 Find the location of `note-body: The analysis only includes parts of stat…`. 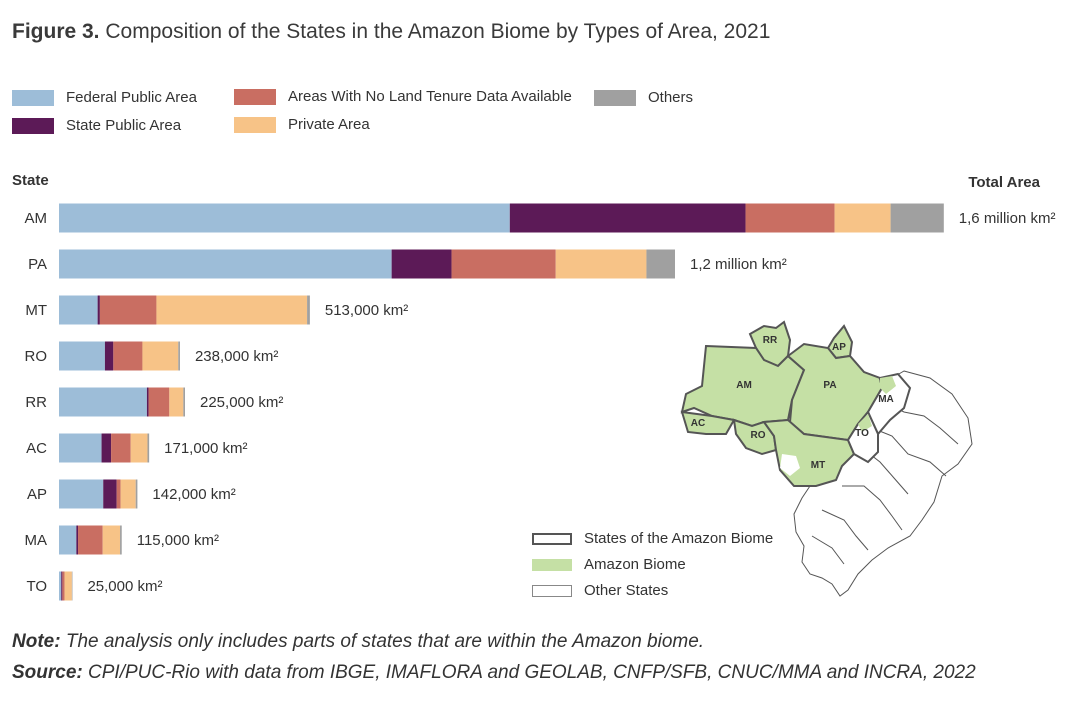

note-body: The analysis only includes parts of stat… is located at coordinates (385, 641).